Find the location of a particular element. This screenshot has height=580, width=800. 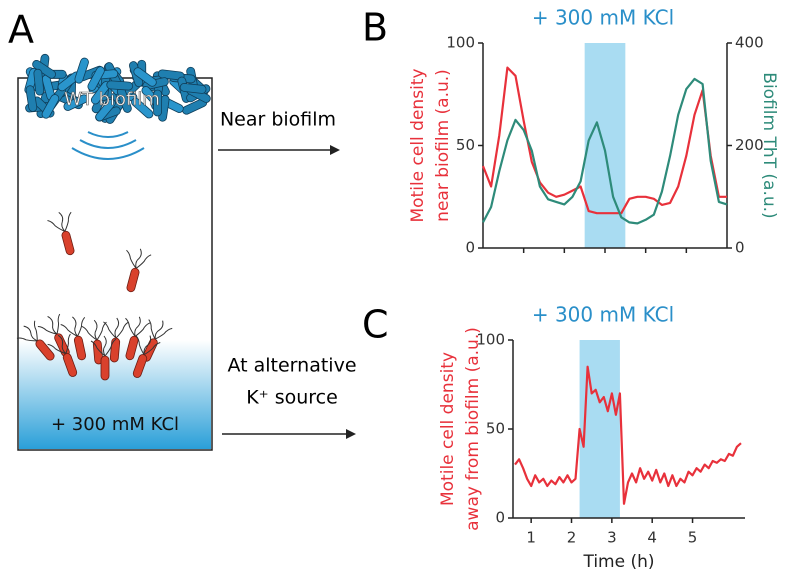

arrow-label: At alternative is located at coordinates (291, 366).